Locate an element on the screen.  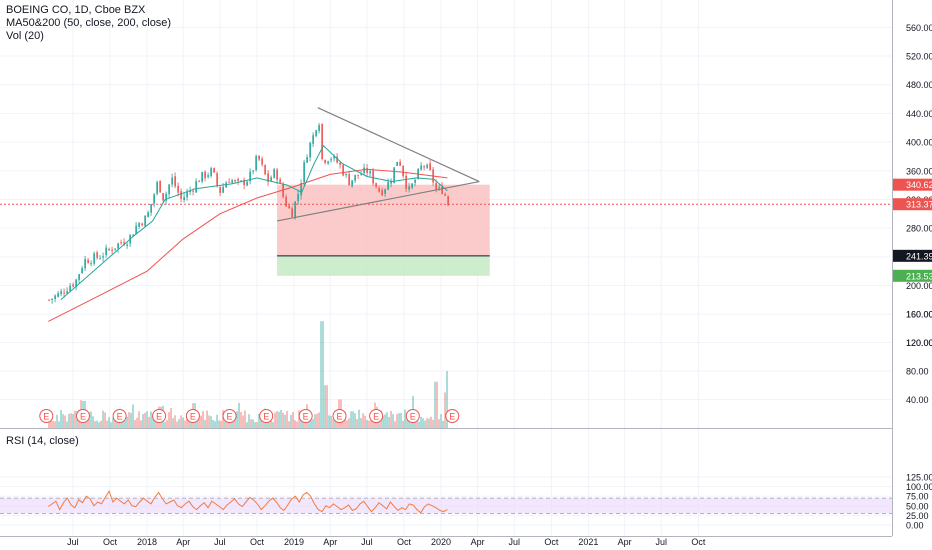
time-tick-label: Apr is located at coordinates (478, 542).